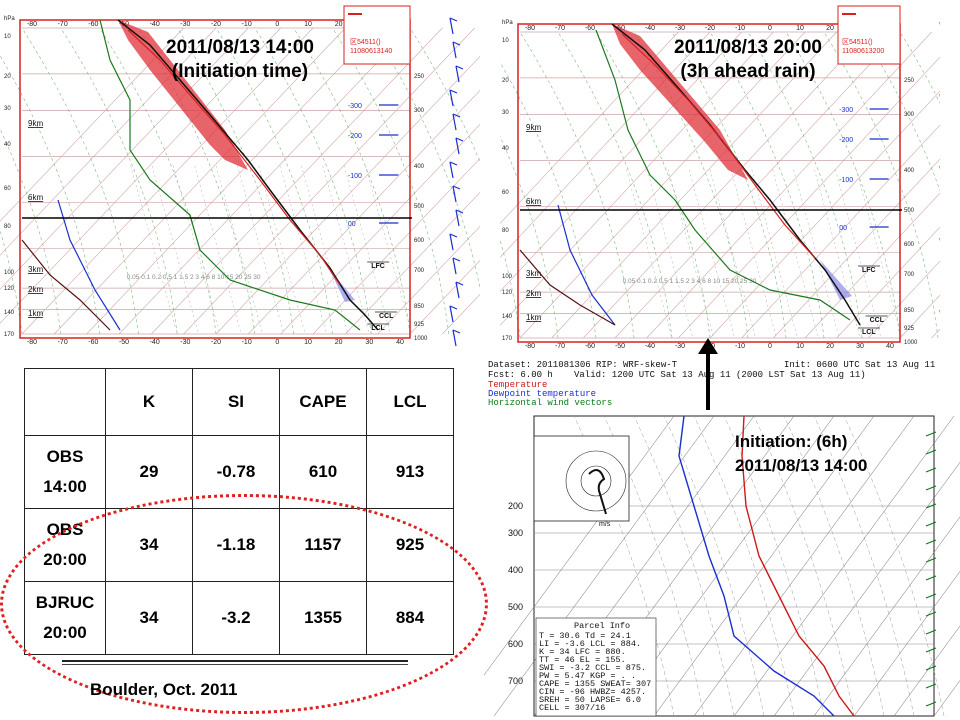 The image size is (960, 720). Describe the element at coordinates (386, 316) in the screenshot. I see `level-label: CCL` at that location.